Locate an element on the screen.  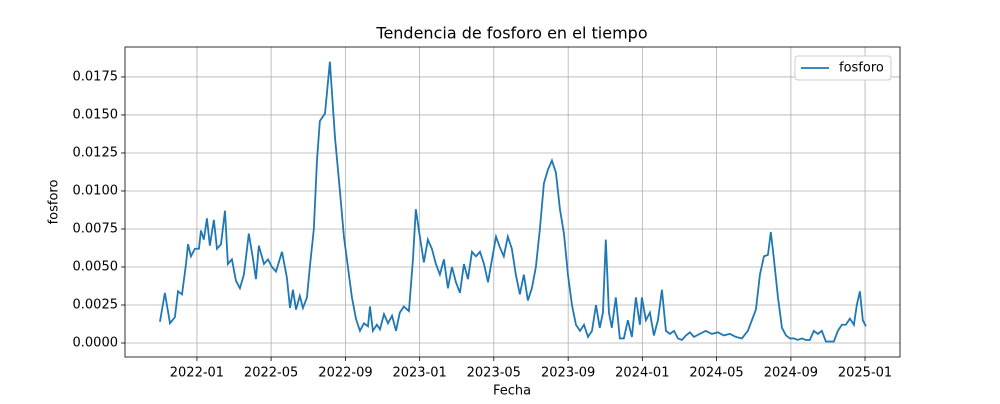
x-tick-label: 2022-01 is located at coordinates (197, 373).